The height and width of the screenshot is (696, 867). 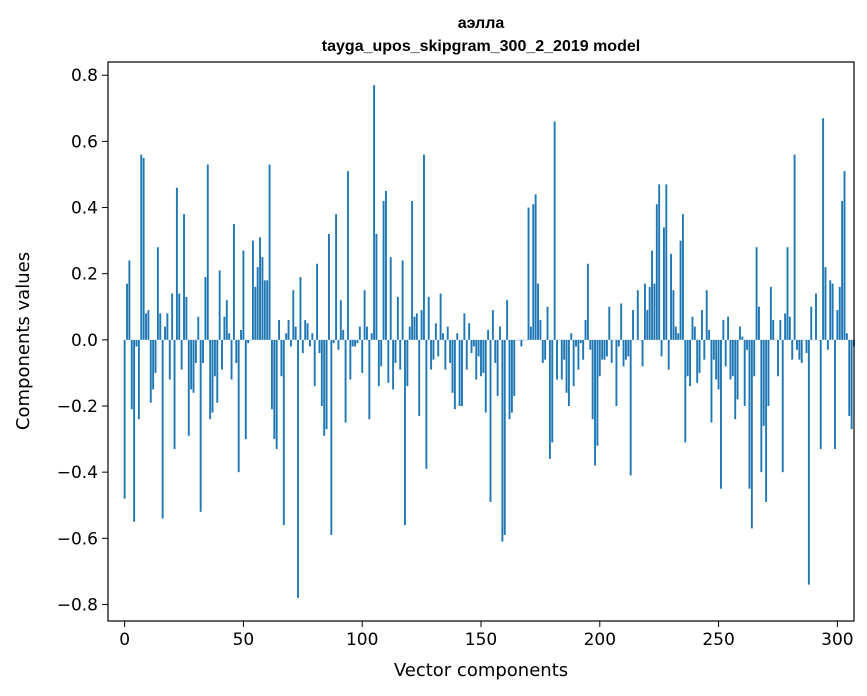 What do you see at coordinates (124, 640) in the screenshot?
I see `x-tick-label: 0` at bounding box center [124, 640].